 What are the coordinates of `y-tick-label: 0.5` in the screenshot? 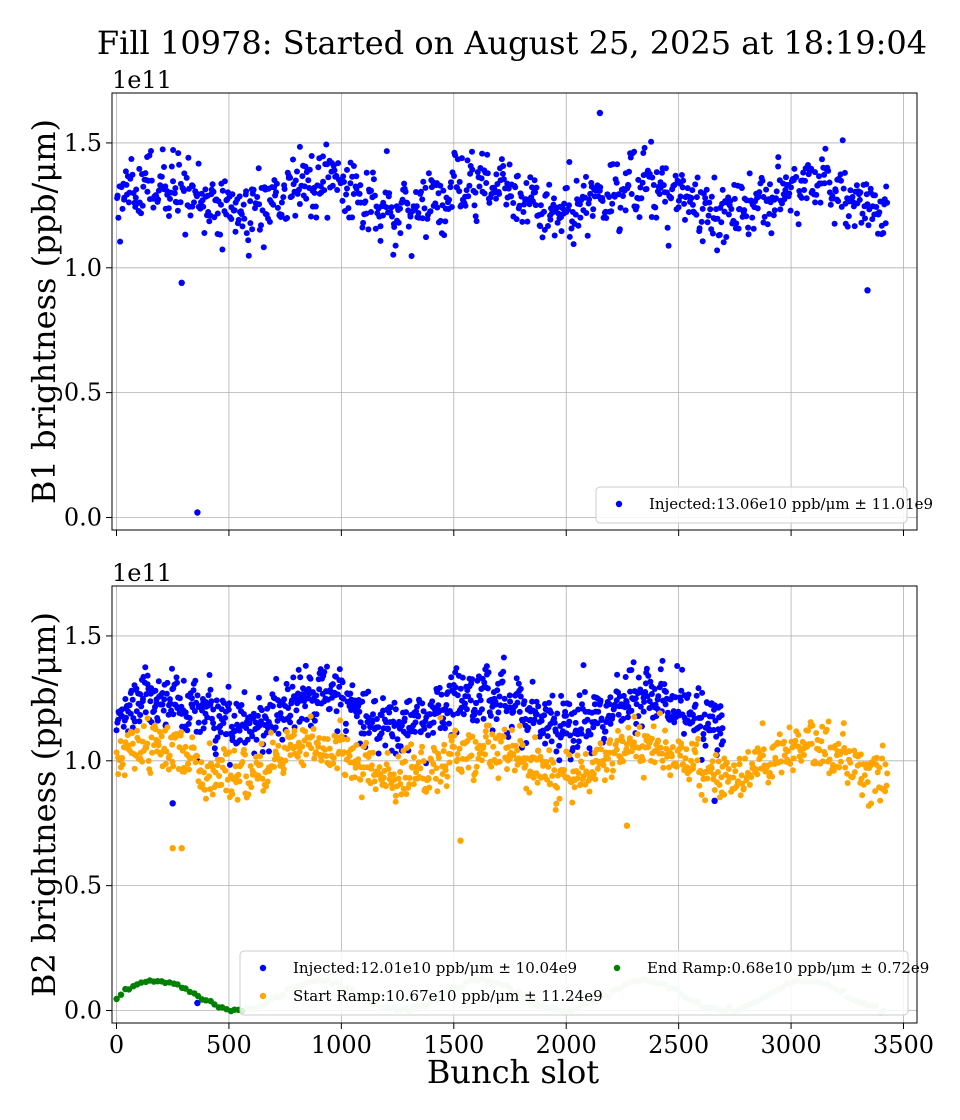 It's located at (83, 886).